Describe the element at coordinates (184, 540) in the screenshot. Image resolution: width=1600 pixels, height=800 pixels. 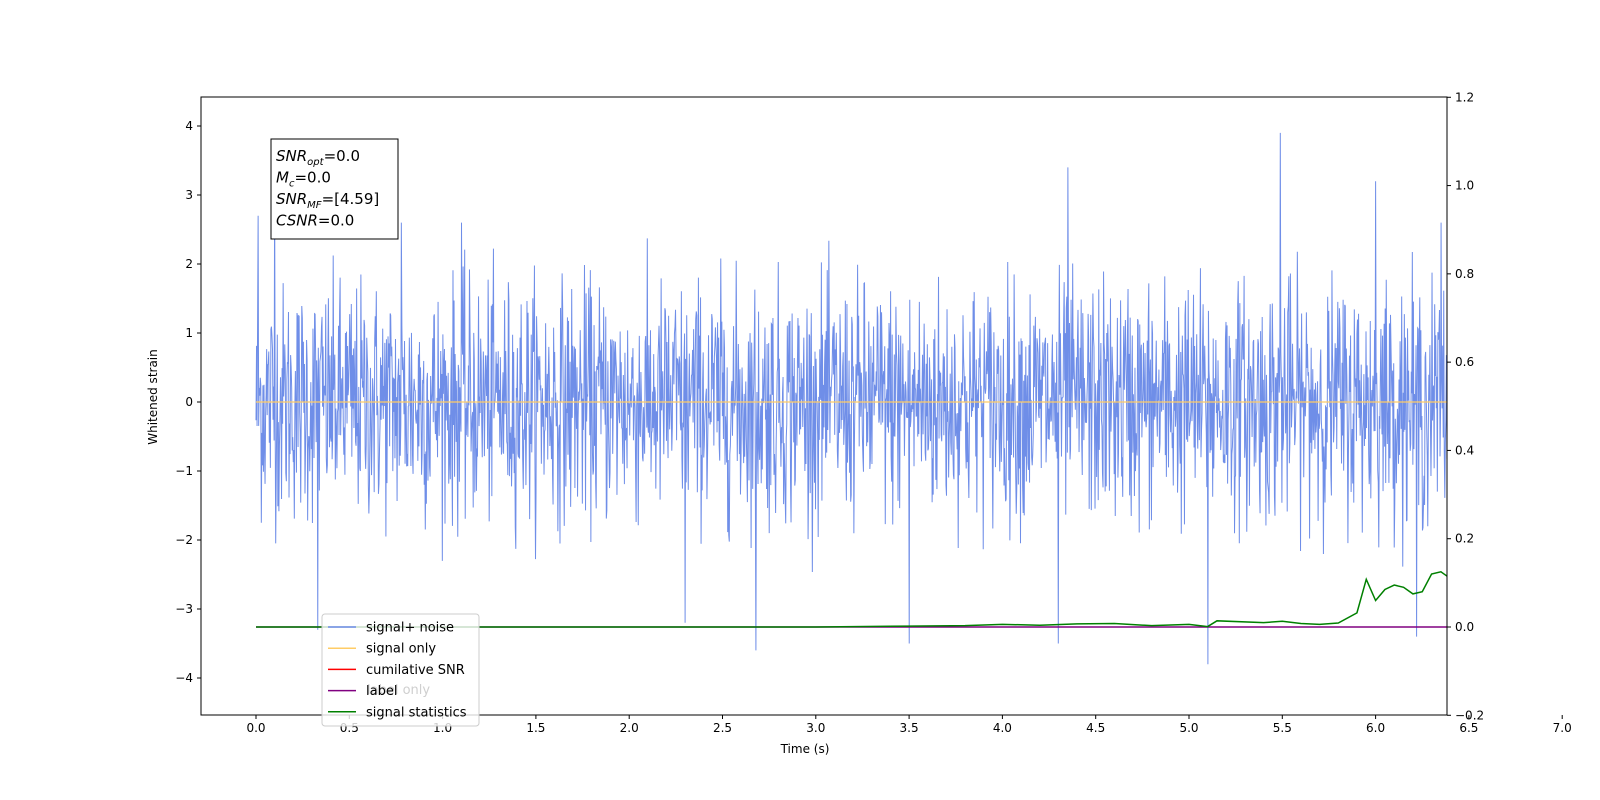
I see `y-tick-label: −2` at that location.